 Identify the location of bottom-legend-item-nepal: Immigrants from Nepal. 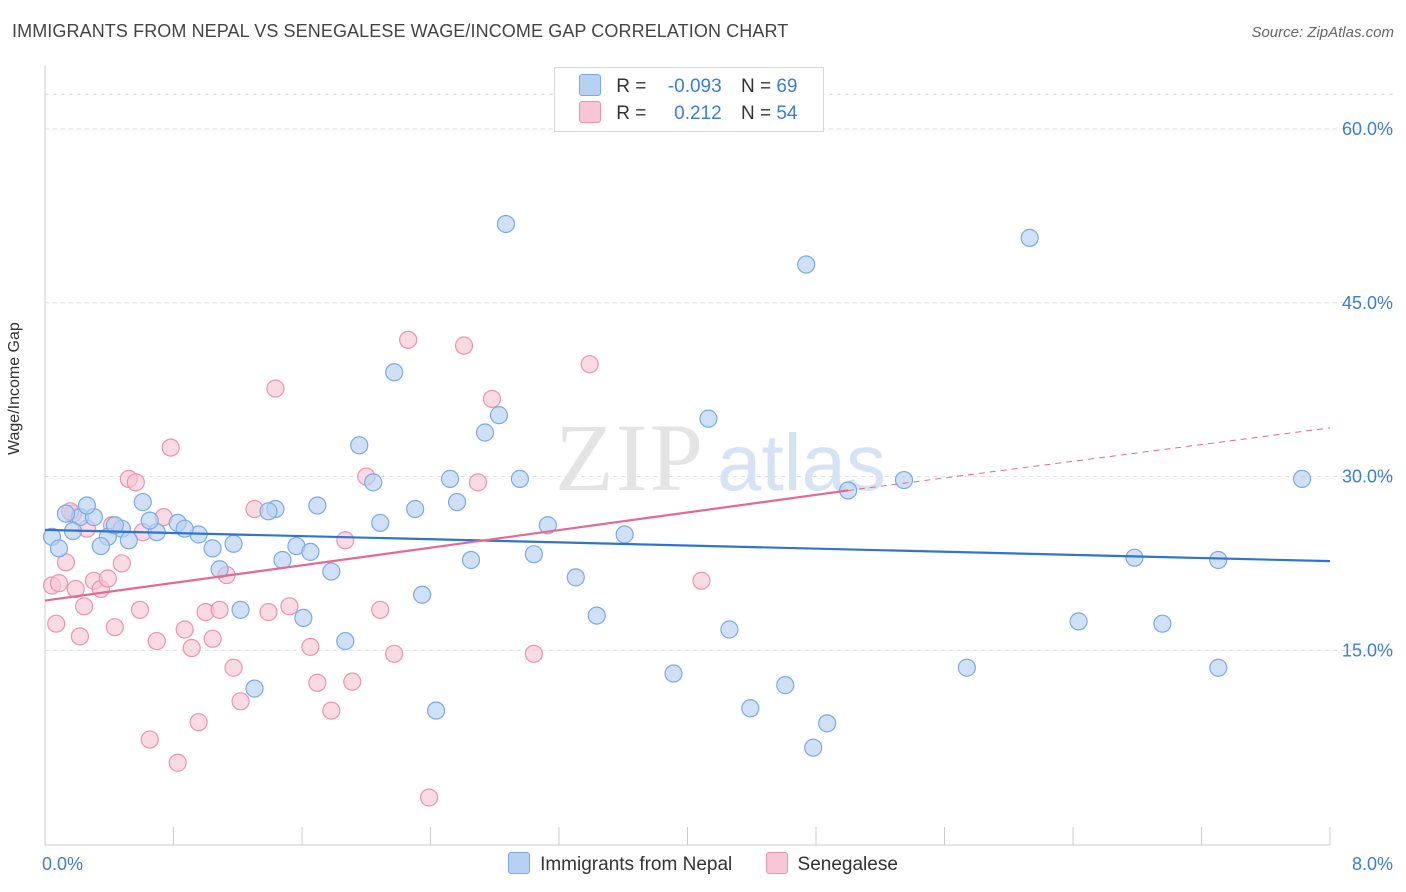
(620, 864).